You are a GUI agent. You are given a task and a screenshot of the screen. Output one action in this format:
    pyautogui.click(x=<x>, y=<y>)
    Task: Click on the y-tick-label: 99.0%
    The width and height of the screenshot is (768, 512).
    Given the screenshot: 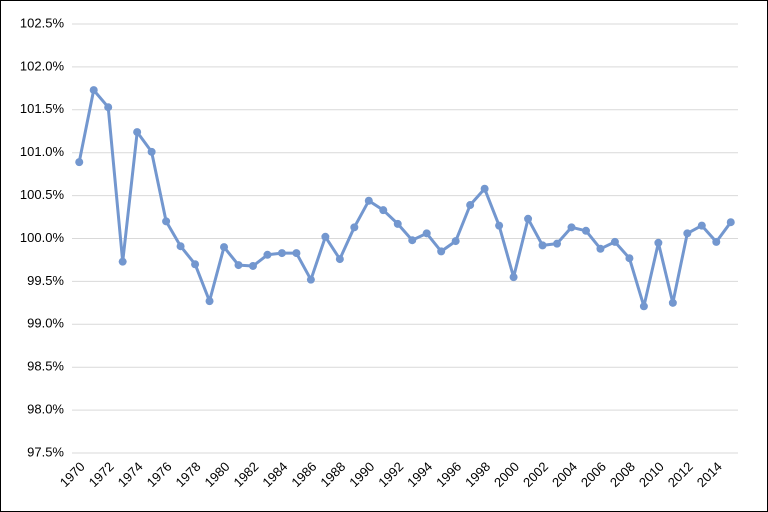 What is the action you would take?
    pyautogui.click(x=45, y=323)
    